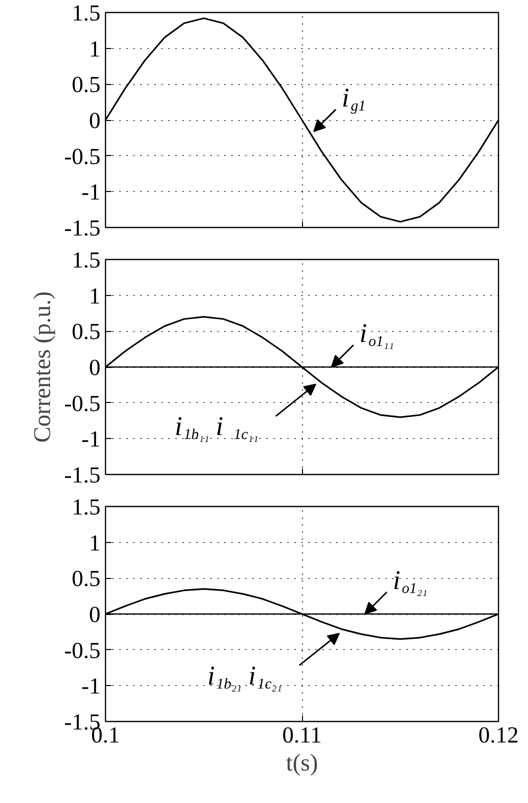 This screenshot has height=803, width=528. I want to click on x-axis-title: t(s), so click(302, 763).